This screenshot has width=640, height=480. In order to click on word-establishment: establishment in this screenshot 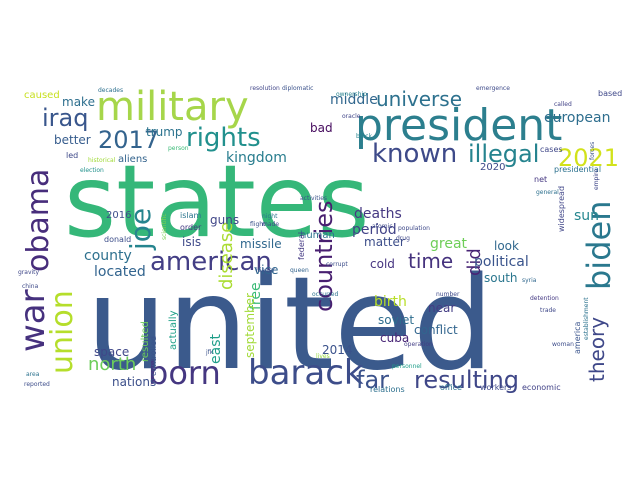, I will do `click(586, 318)`.